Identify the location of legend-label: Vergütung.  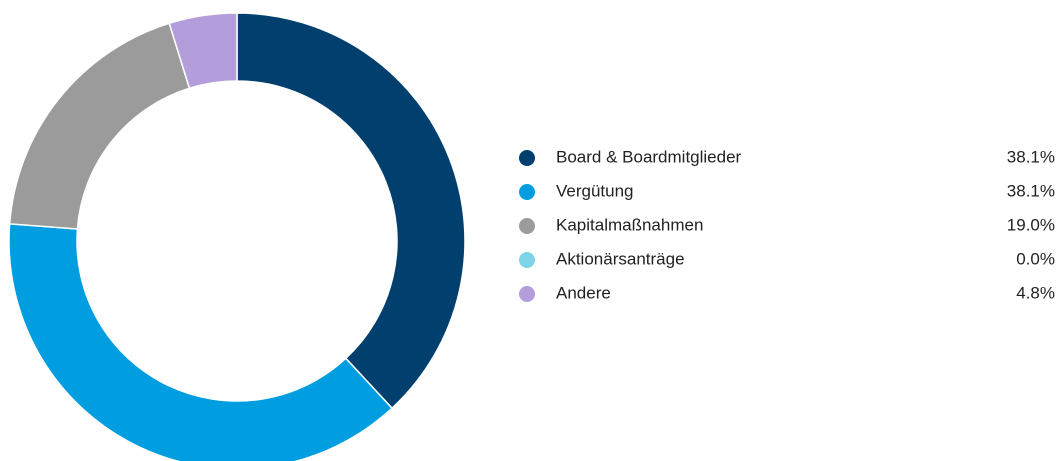
(595, 190).